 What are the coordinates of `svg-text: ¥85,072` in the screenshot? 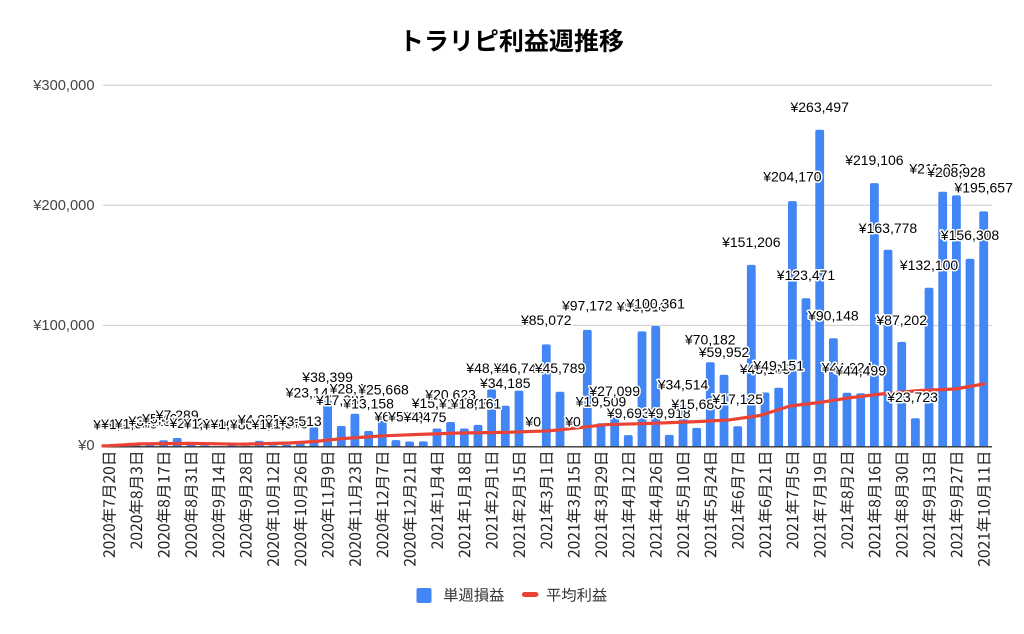 It's located at (546, 320).